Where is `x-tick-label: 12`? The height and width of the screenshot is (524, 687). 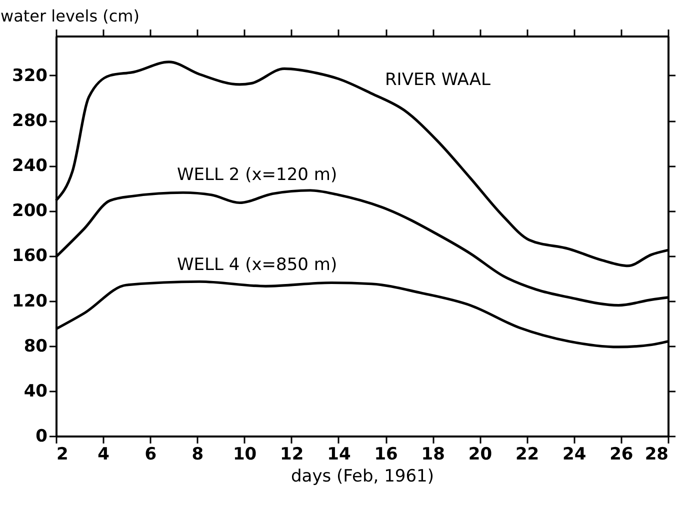
x-tick-label: 12 is located at coordinates (292, 454).